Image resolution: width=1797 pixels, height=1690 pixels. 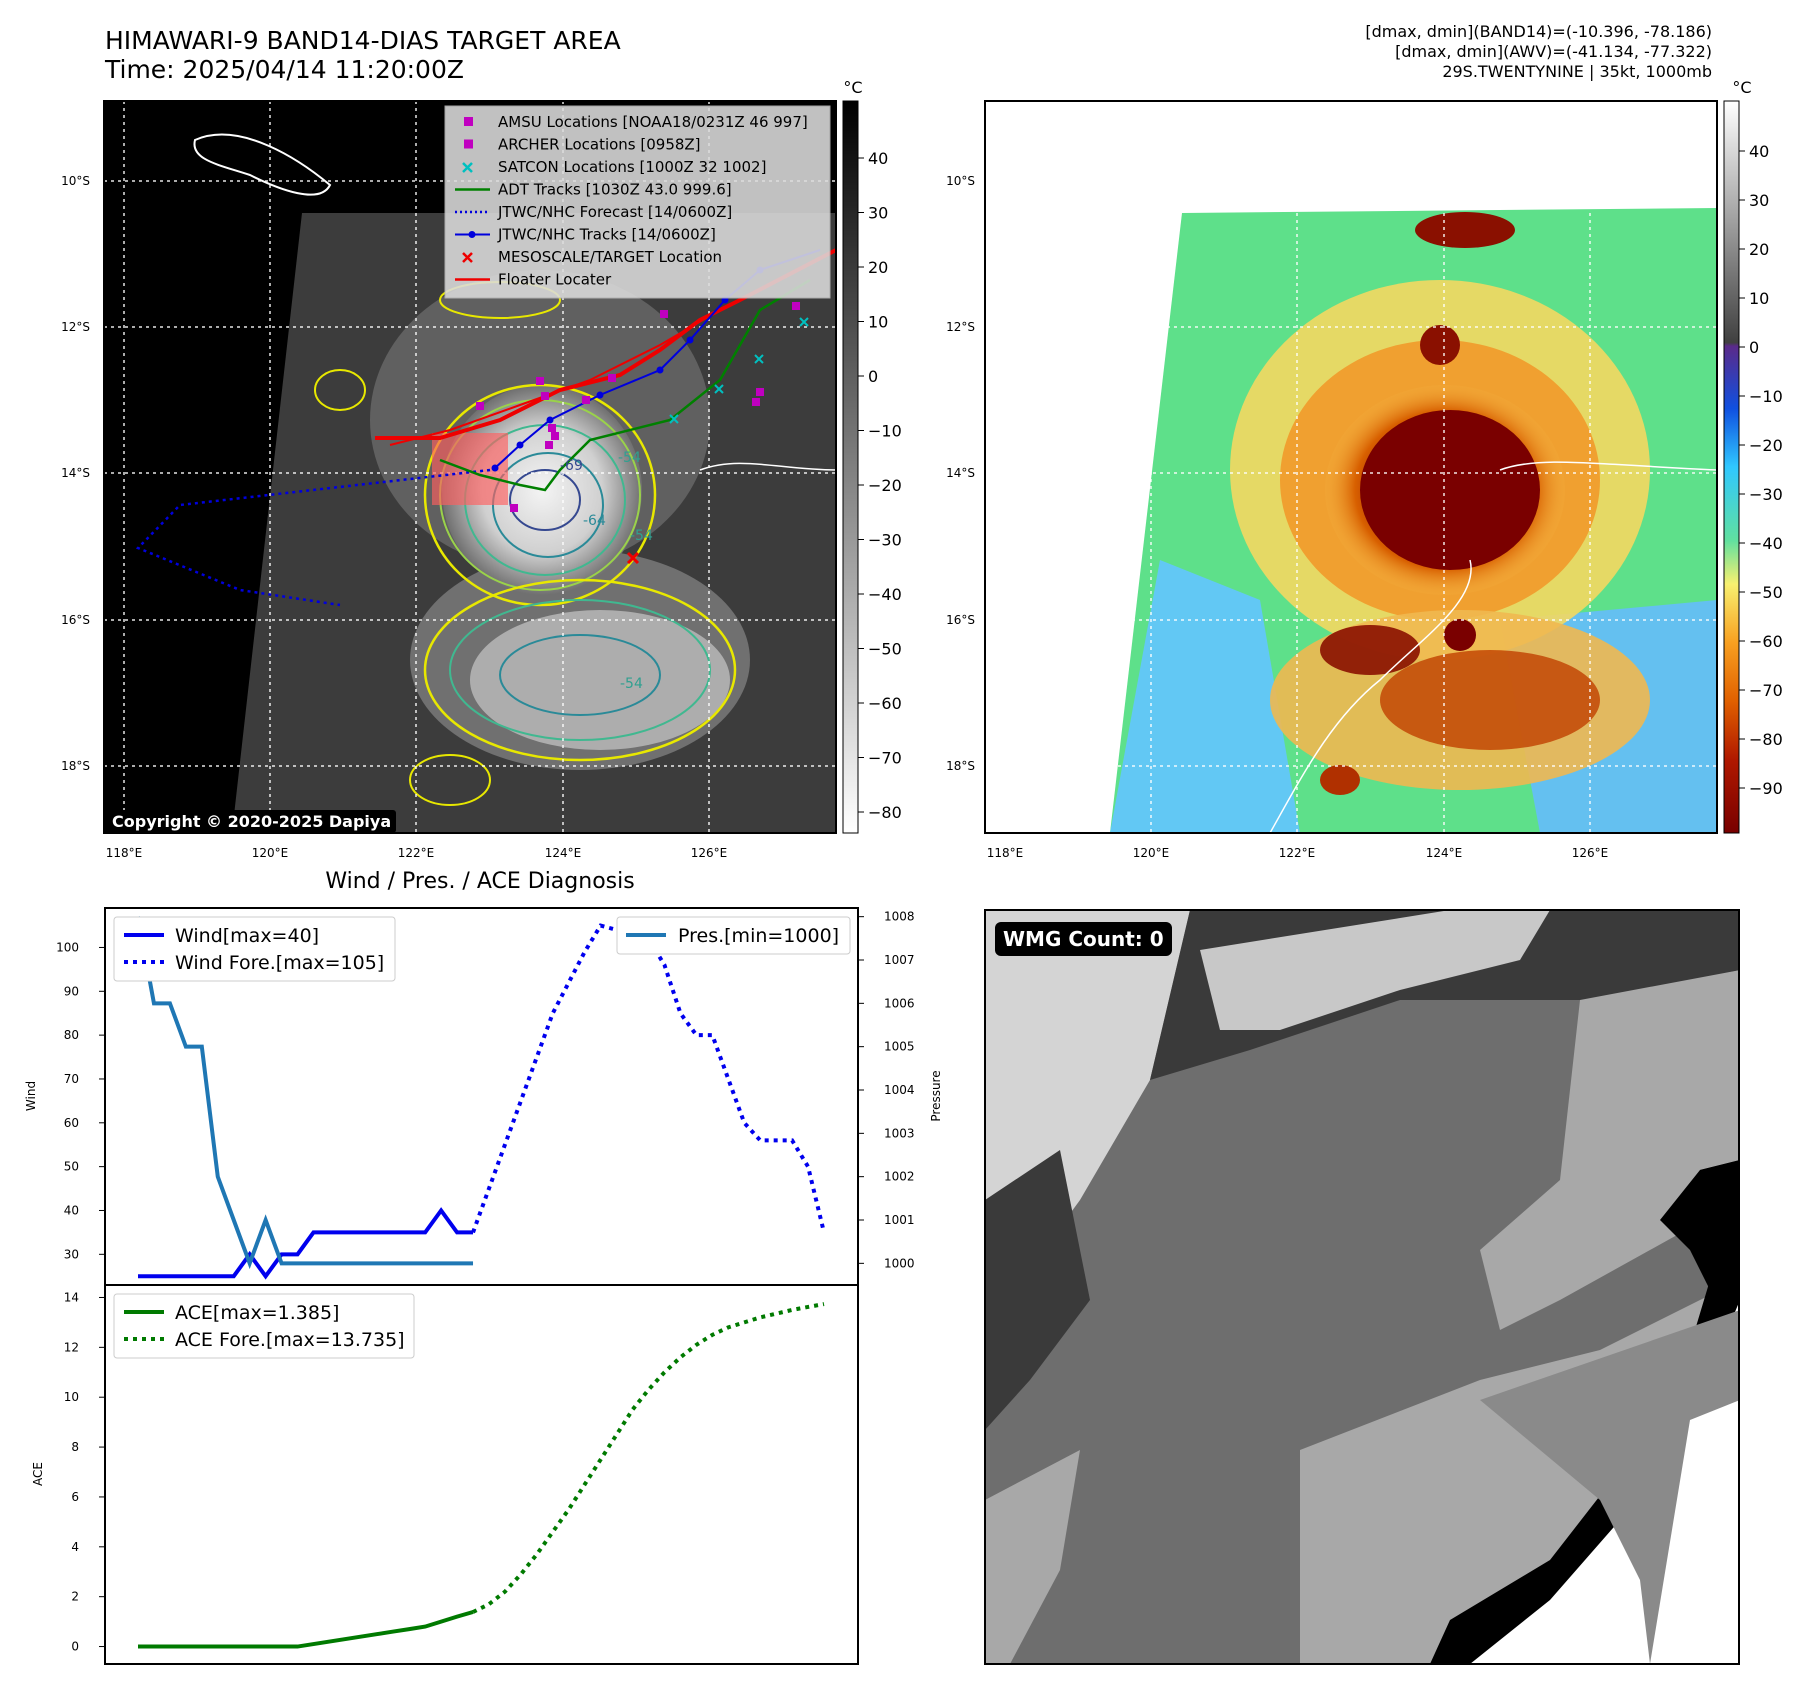 I want to click on legend-label: ACE Fore.[max=13.735], so click(x=290, y=1340).